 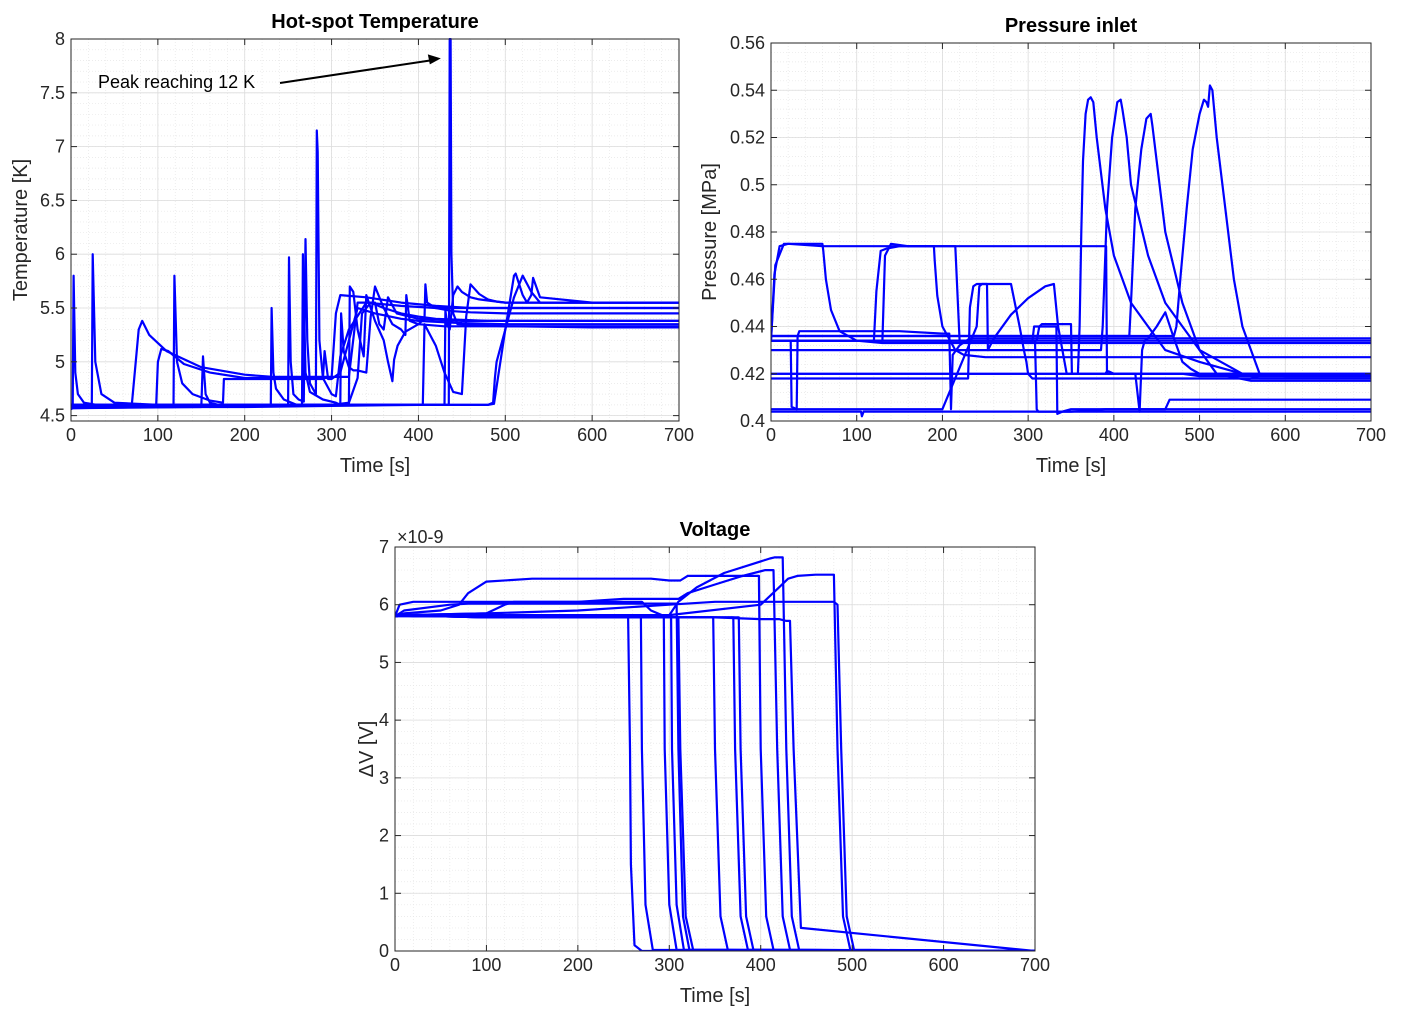 I want to click on y-tick-label: 0.52, so click(x=747, y=138).